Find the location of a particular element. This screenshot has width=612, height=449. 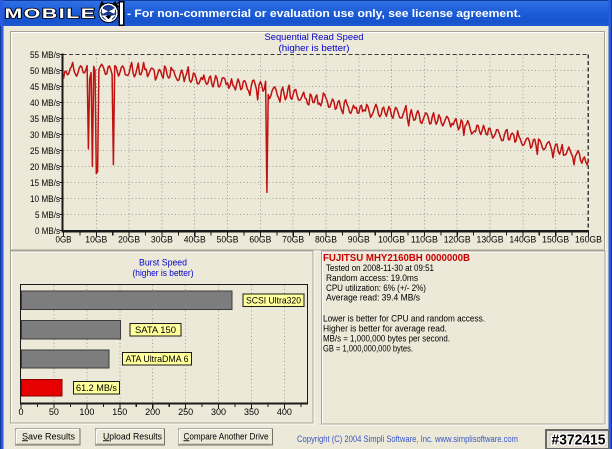

svg-text: FUJITSU MHY2160BH 0000000B is located at coordinates (396, 258).